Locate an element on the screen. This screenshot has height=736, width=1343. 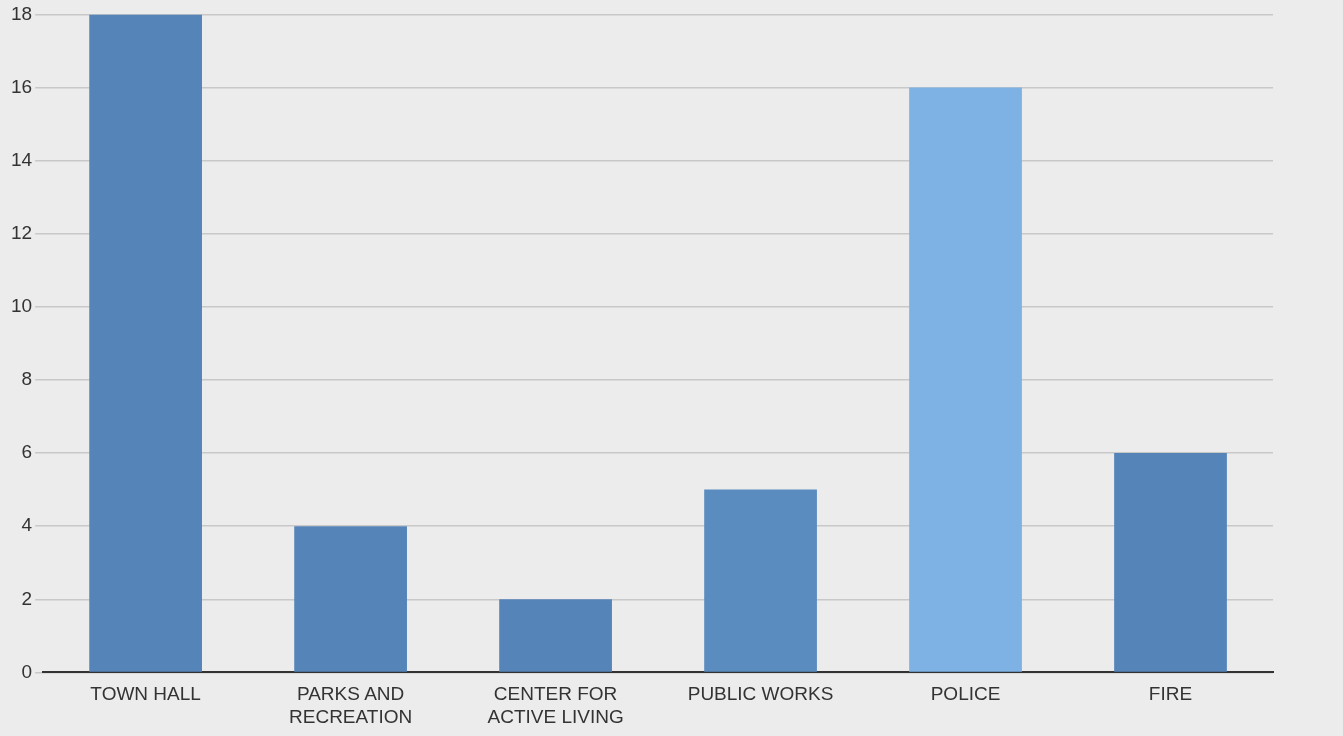
y-tick-label: 2 is located at coordinates (27, 598).